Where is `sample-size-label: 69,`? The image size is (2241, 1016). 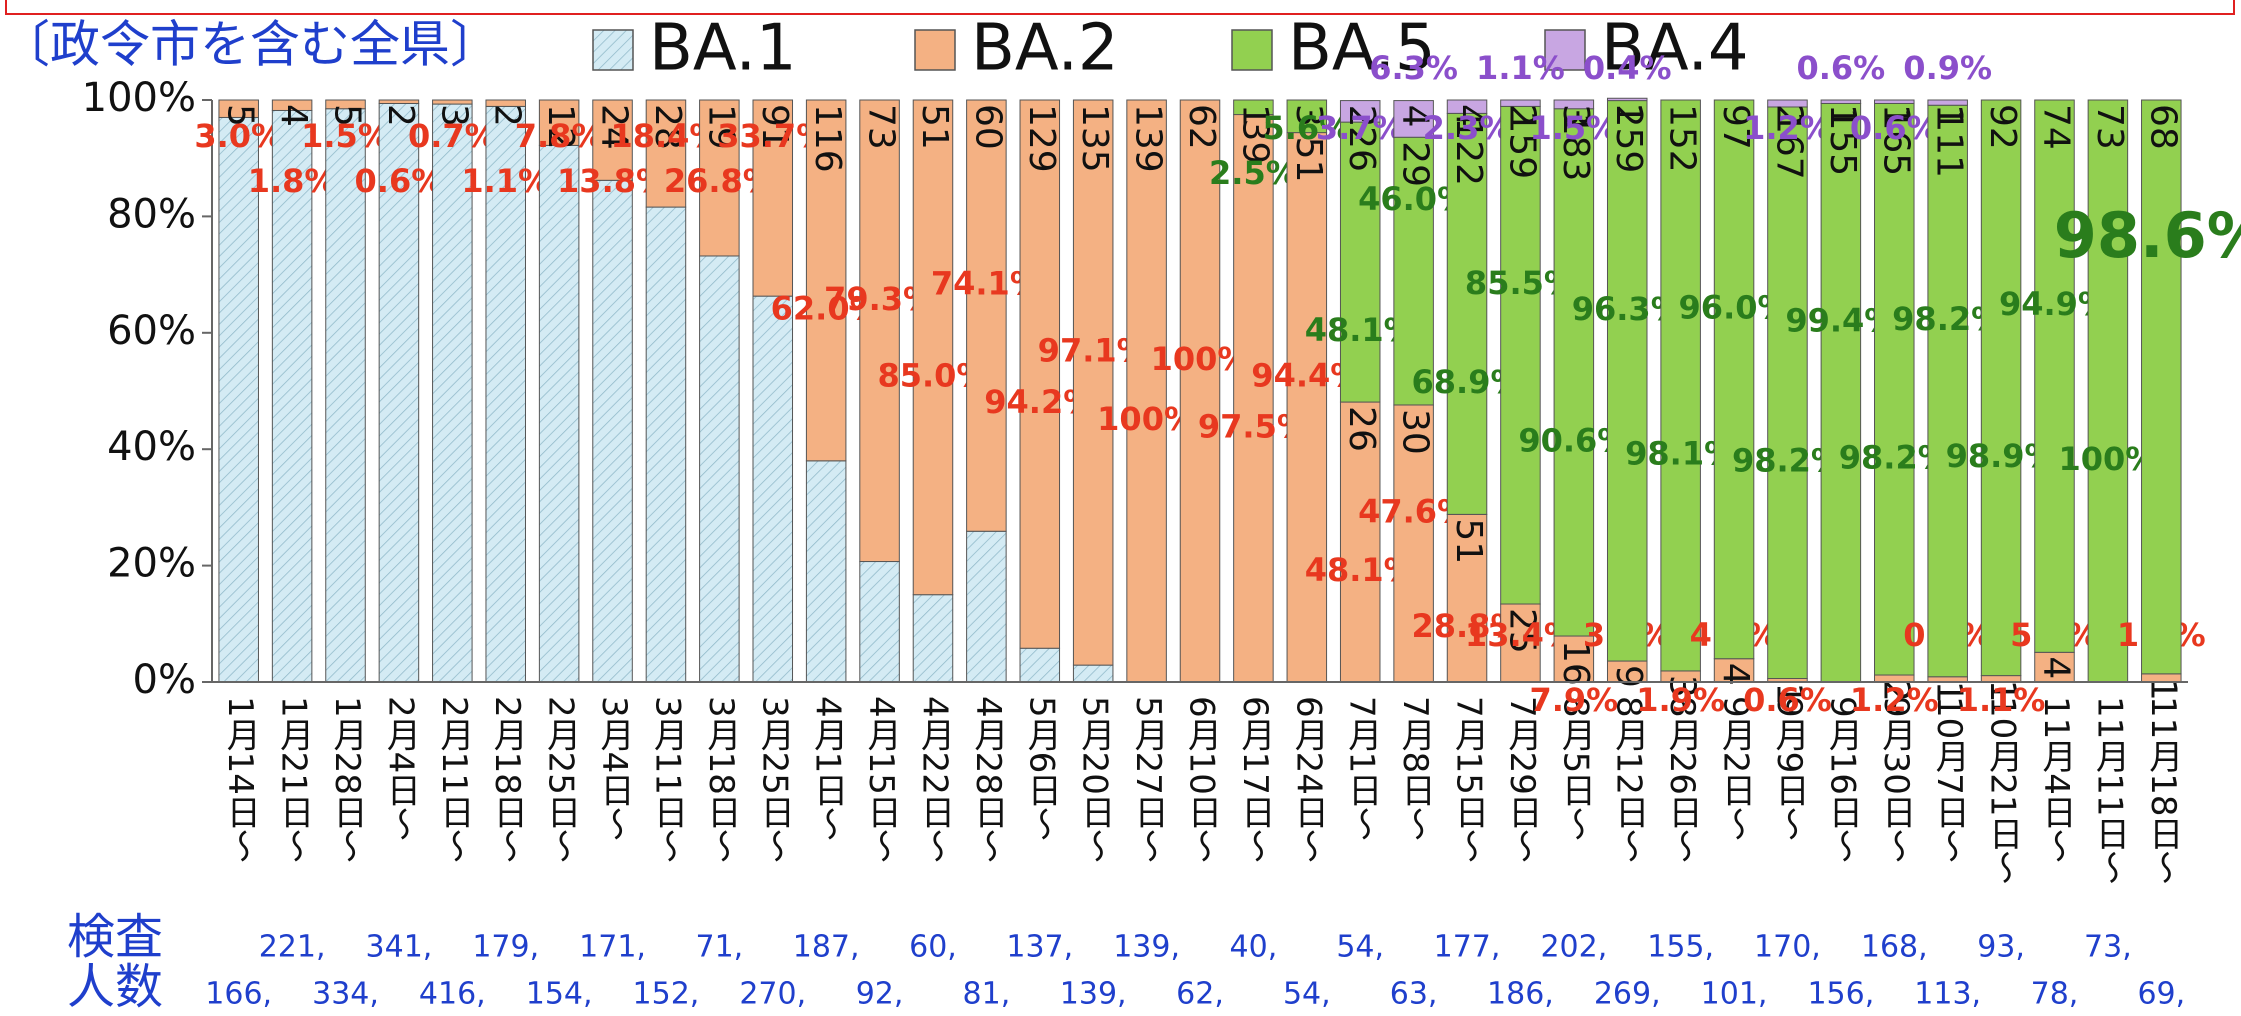
sample-size-label: 69, is located at coordinates (2161, 994).